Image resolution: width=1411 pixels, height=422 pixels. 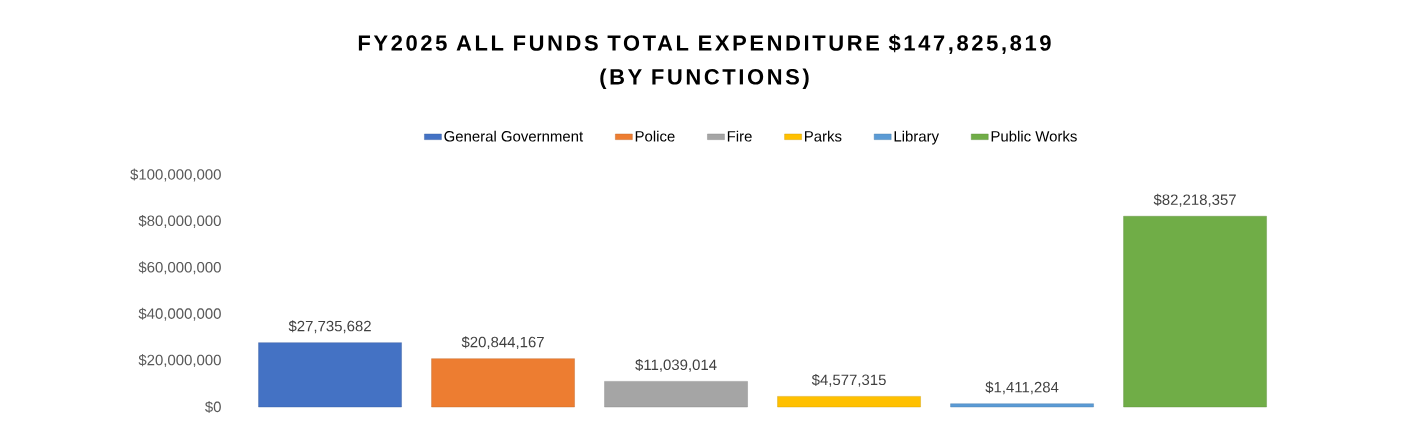 What do you see at coordinates (704, 61) in the screenshot?
I see `chart-title: FY2025 ALL FUNDS TOTAL EXPENDITURE $147,825,819 (BY FUNCTIONS)` at bounding box center [704, 61].